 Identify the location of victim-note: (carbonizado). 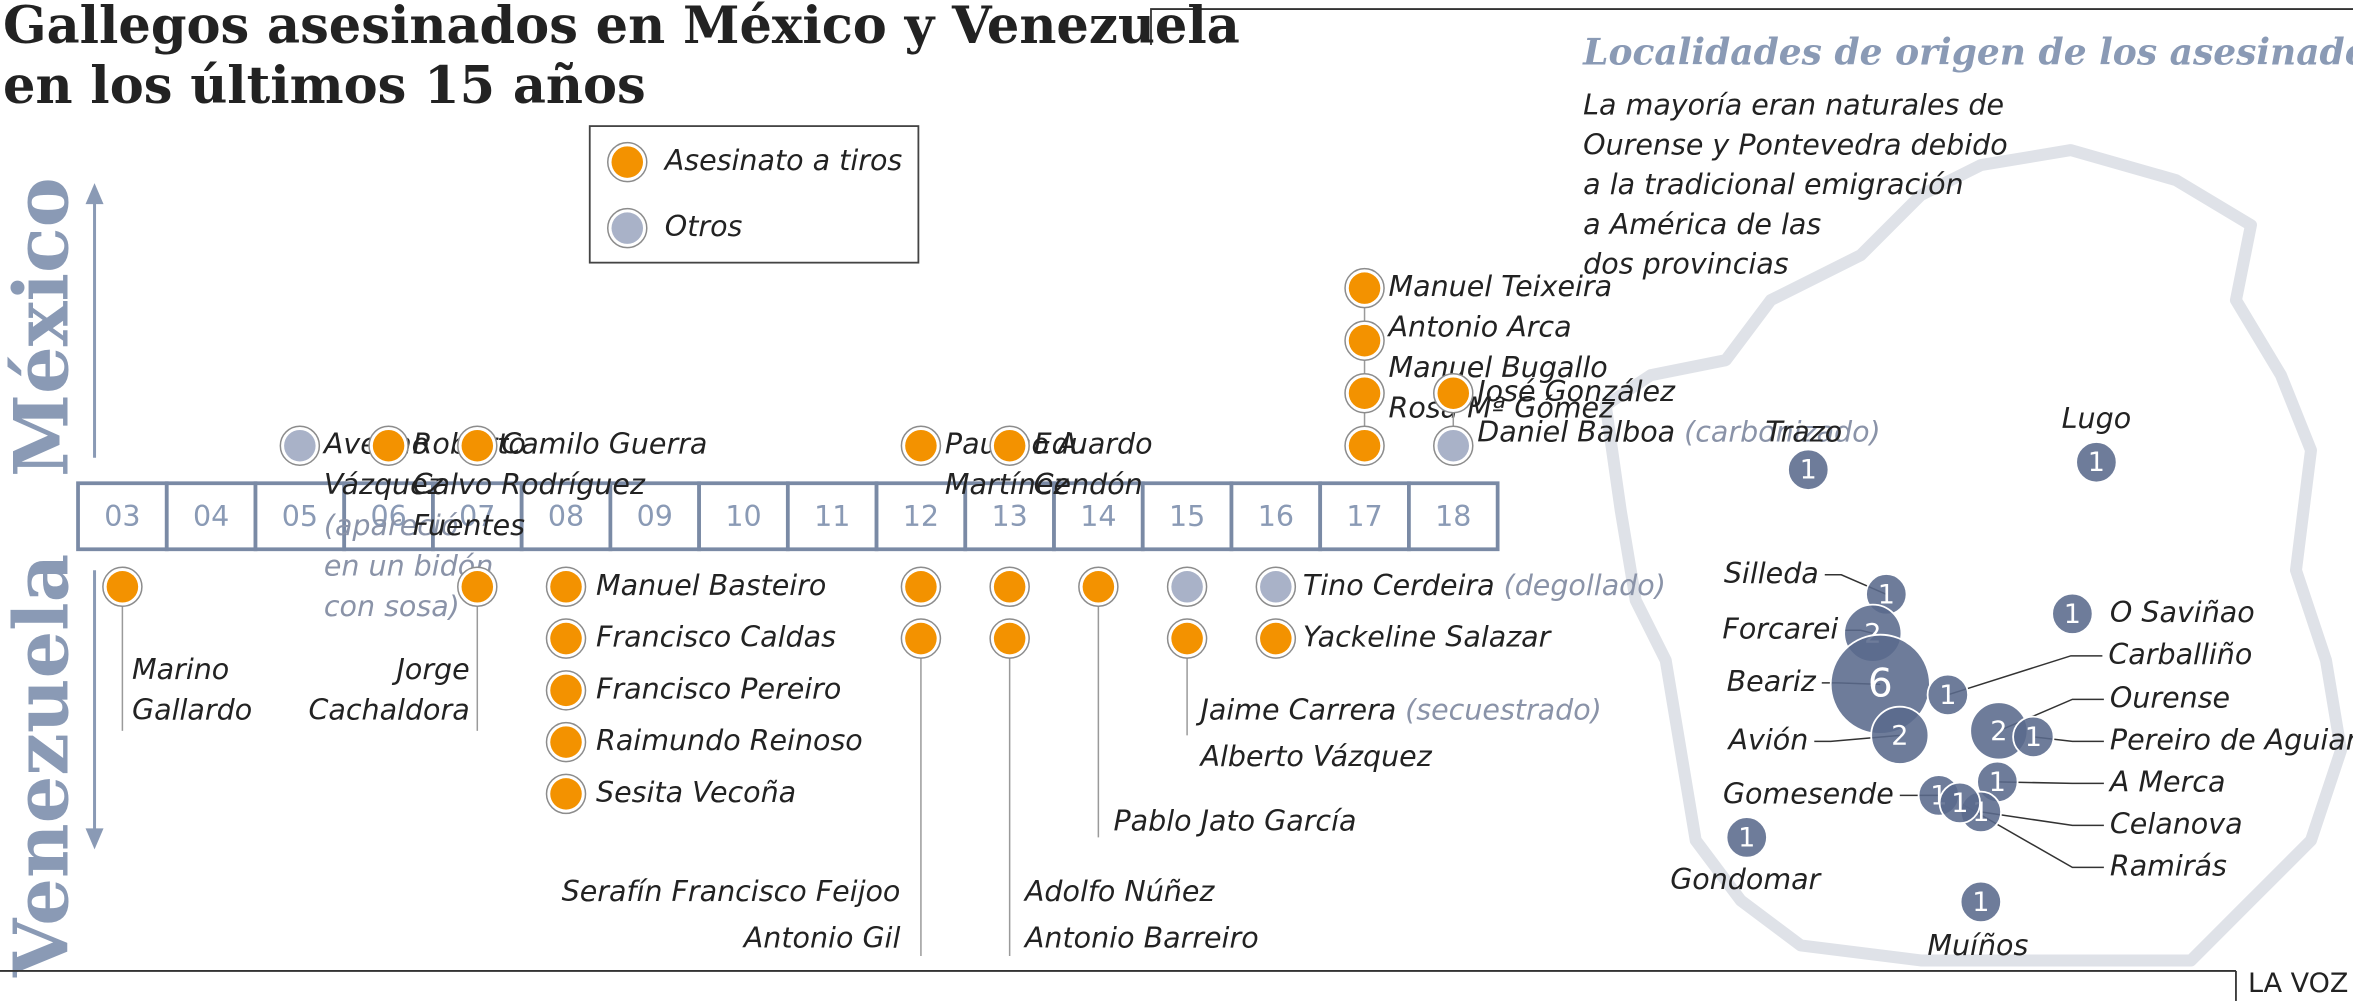
(1782, 432).